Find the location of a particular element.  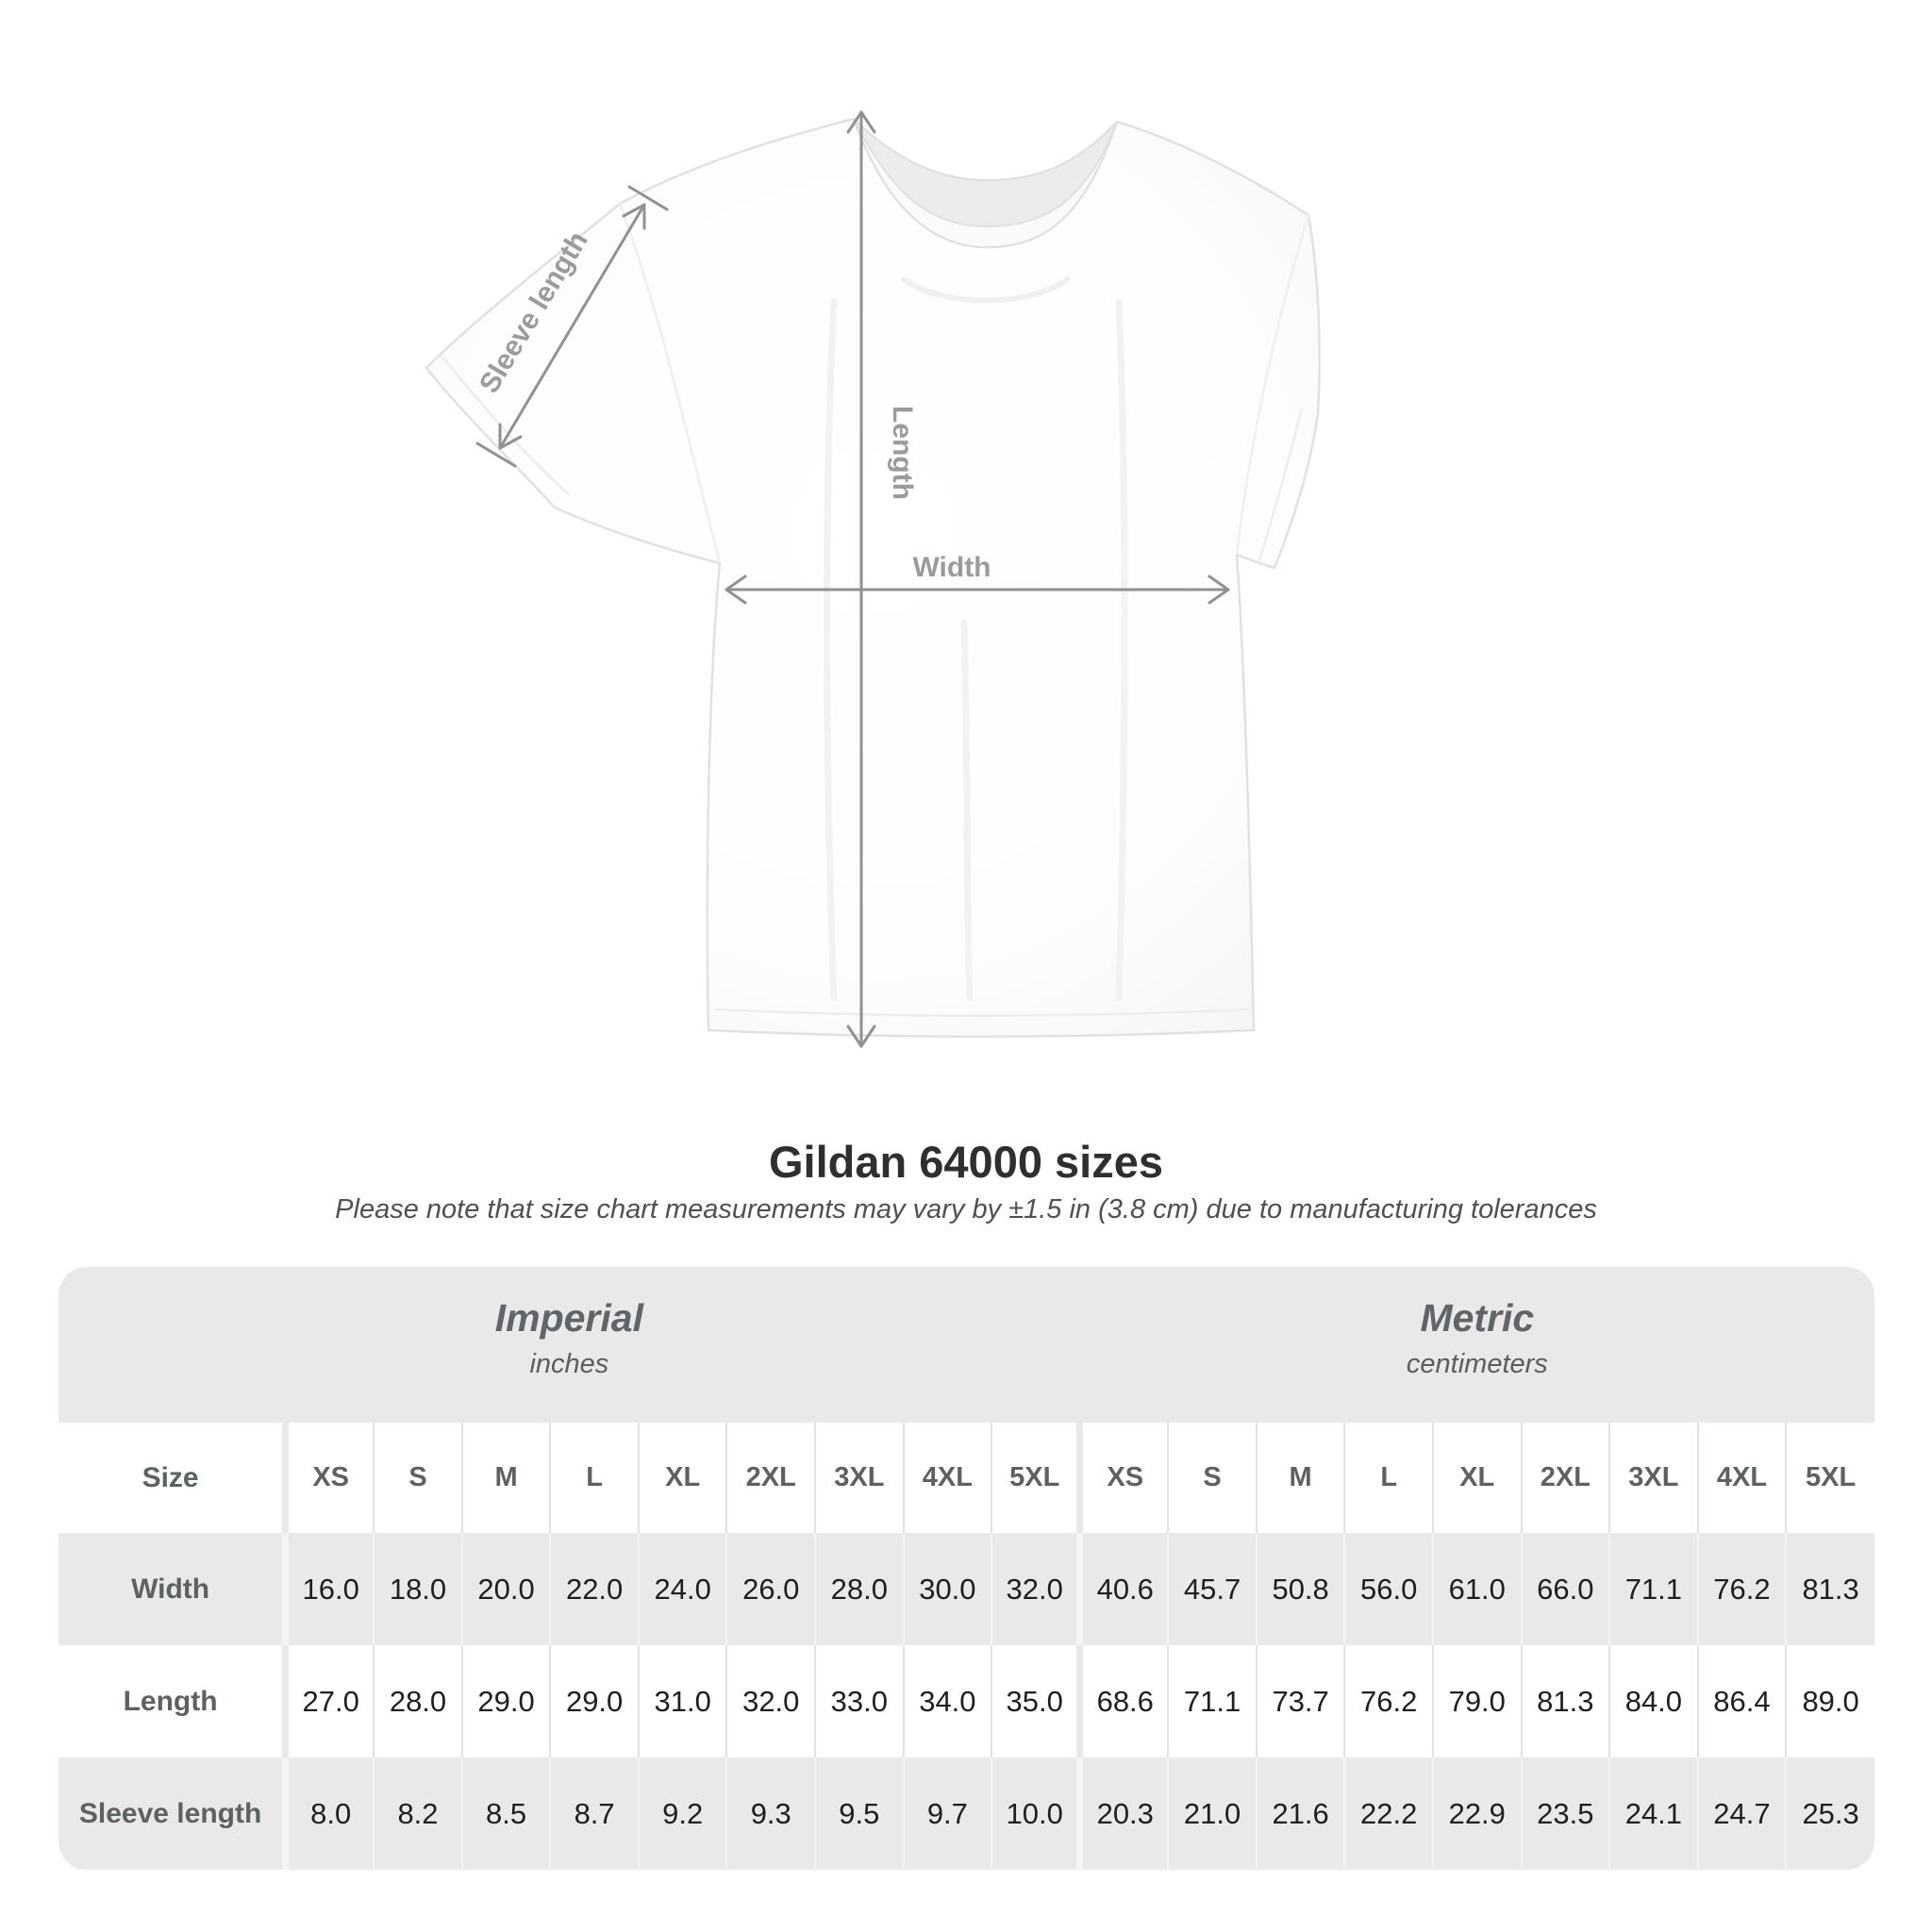

value-cell: 84.0 is located at coordinates (1653, 1701).